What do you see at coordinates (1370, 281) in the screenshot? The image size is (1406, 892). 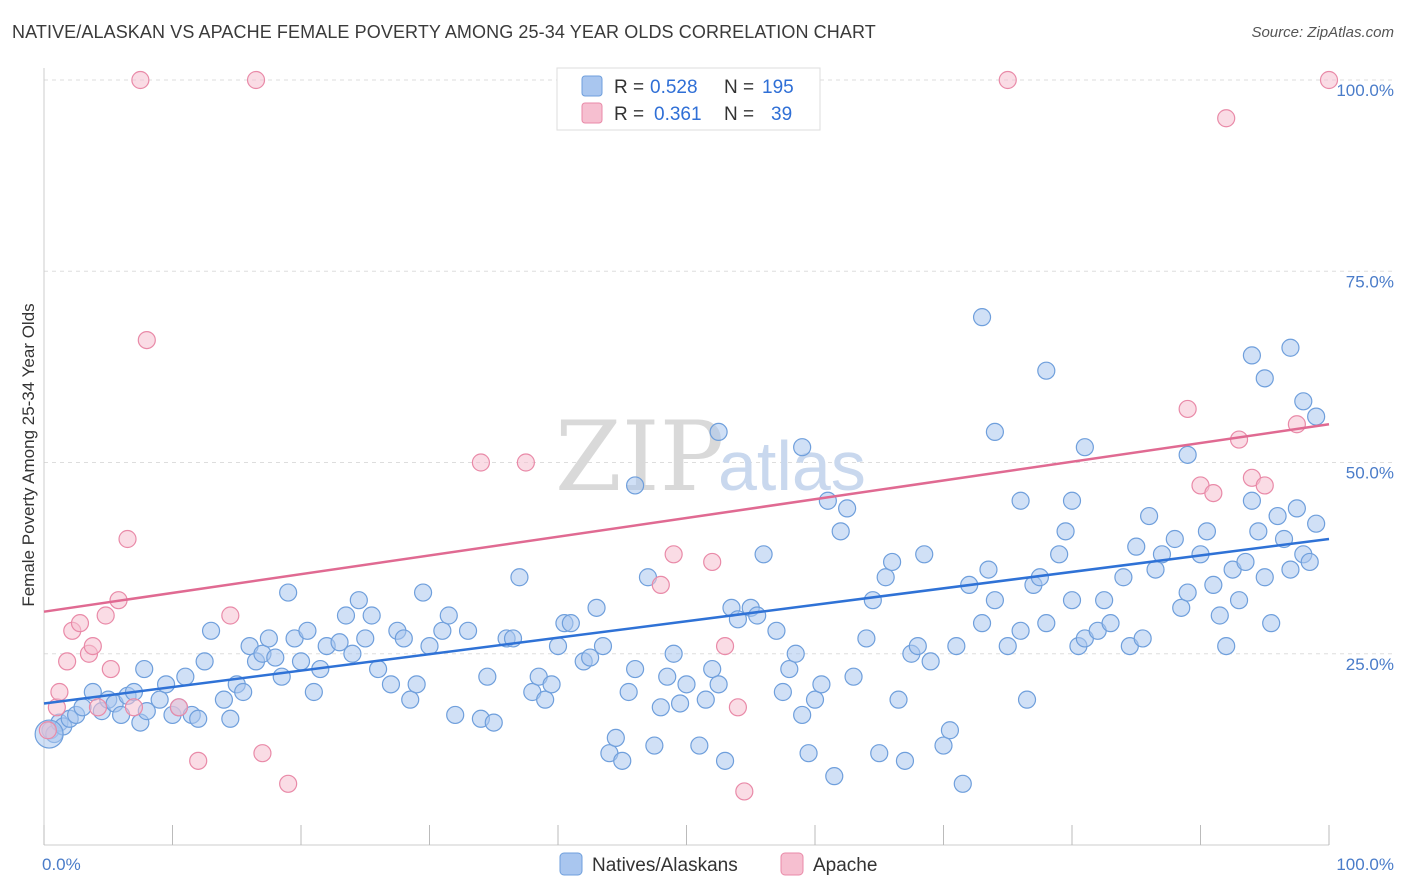 I see `y-tick-label-2: 75.0%` at bounding box center [1370, 281].